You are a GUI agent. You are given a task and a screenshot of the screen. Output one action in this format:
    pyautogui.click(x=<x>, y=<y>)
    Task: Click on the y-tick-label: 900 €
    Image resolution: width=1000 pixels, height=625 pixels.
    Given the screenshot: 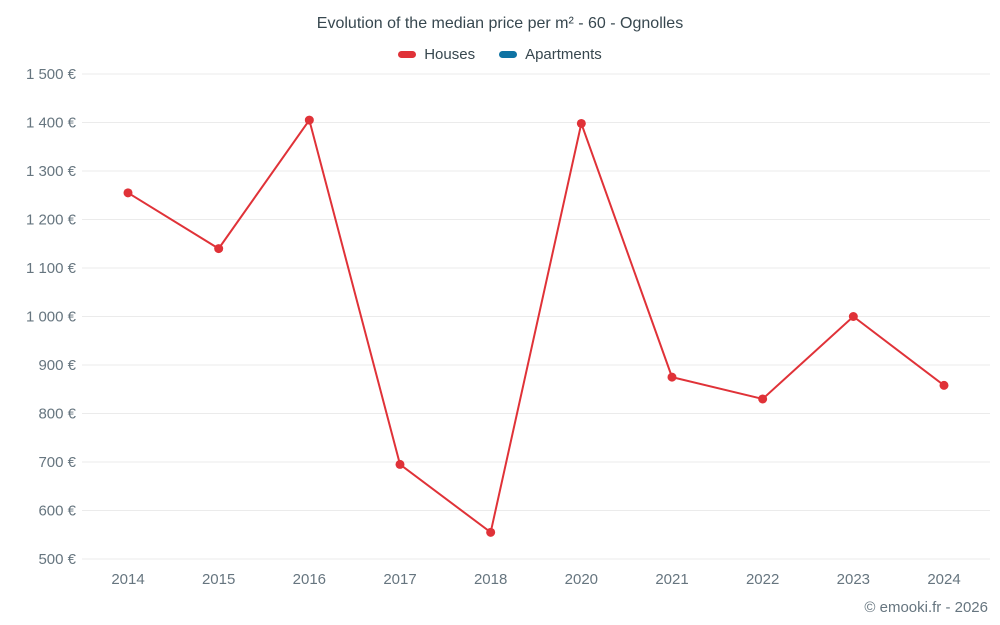 What is the action you would take?
    pyautogui.click(x=57, y=365)
    